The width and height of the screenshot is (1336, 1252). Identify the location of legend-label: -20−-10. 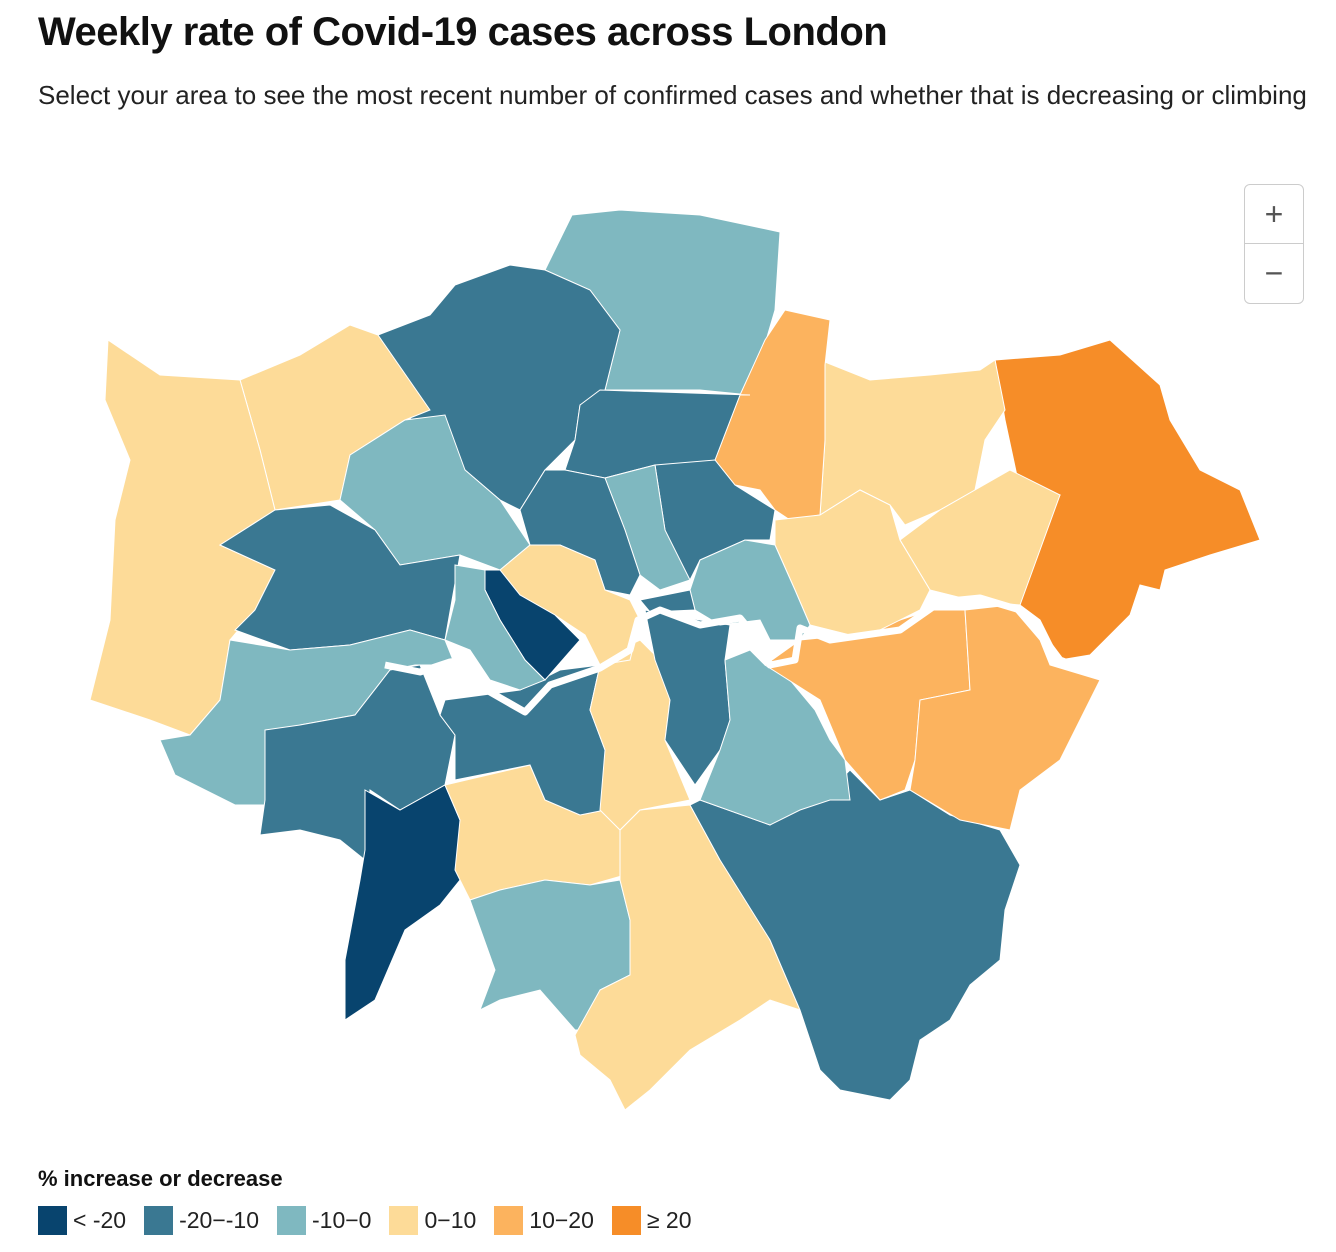
(219, 1220).